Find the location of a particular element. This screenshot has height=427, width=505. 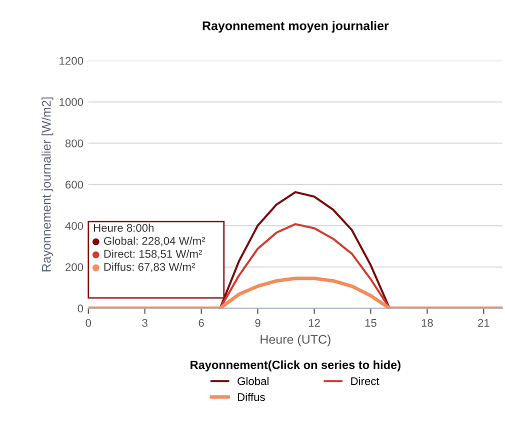

y-tick-label: 200 is located at coordinates (75, 267).